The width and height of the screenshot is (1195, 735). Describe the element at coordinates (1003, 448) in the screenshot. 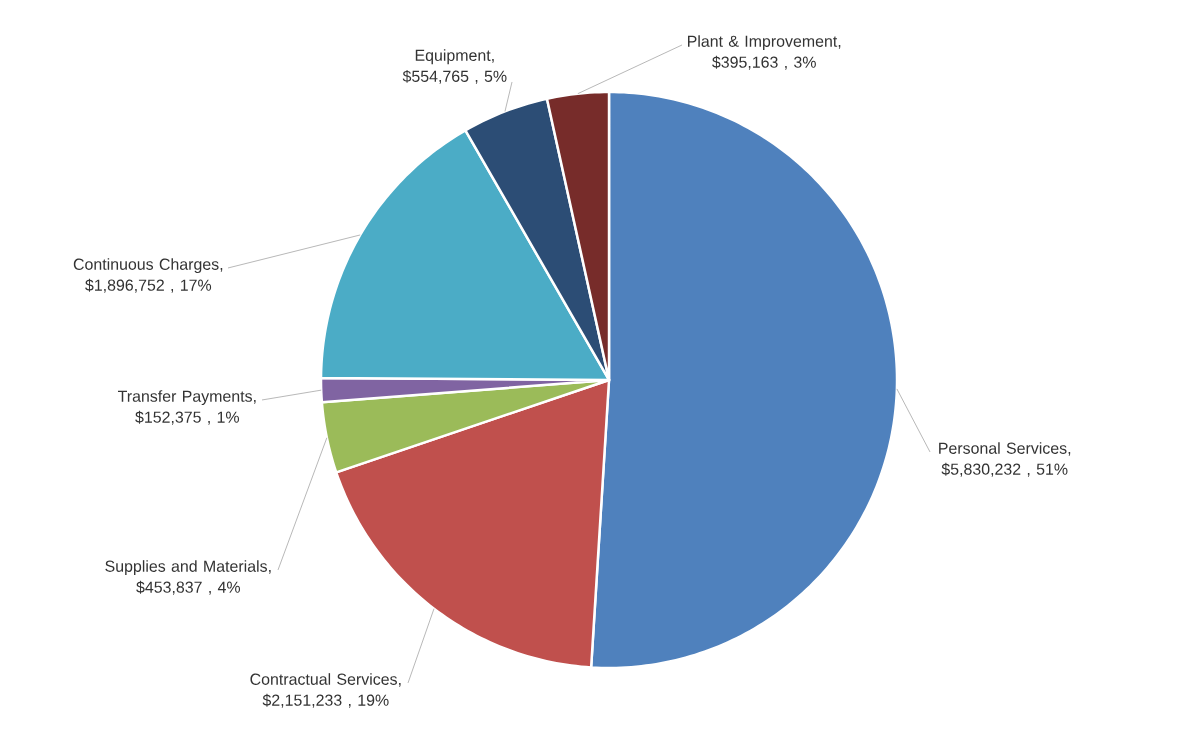

I see `slice-label: Personal Services` at that location.